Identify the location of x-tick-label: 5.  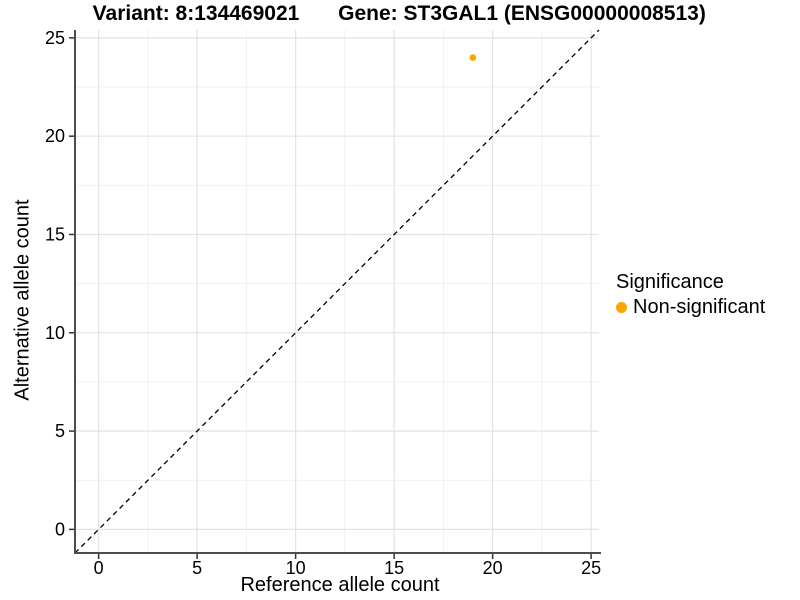
(197, 568).